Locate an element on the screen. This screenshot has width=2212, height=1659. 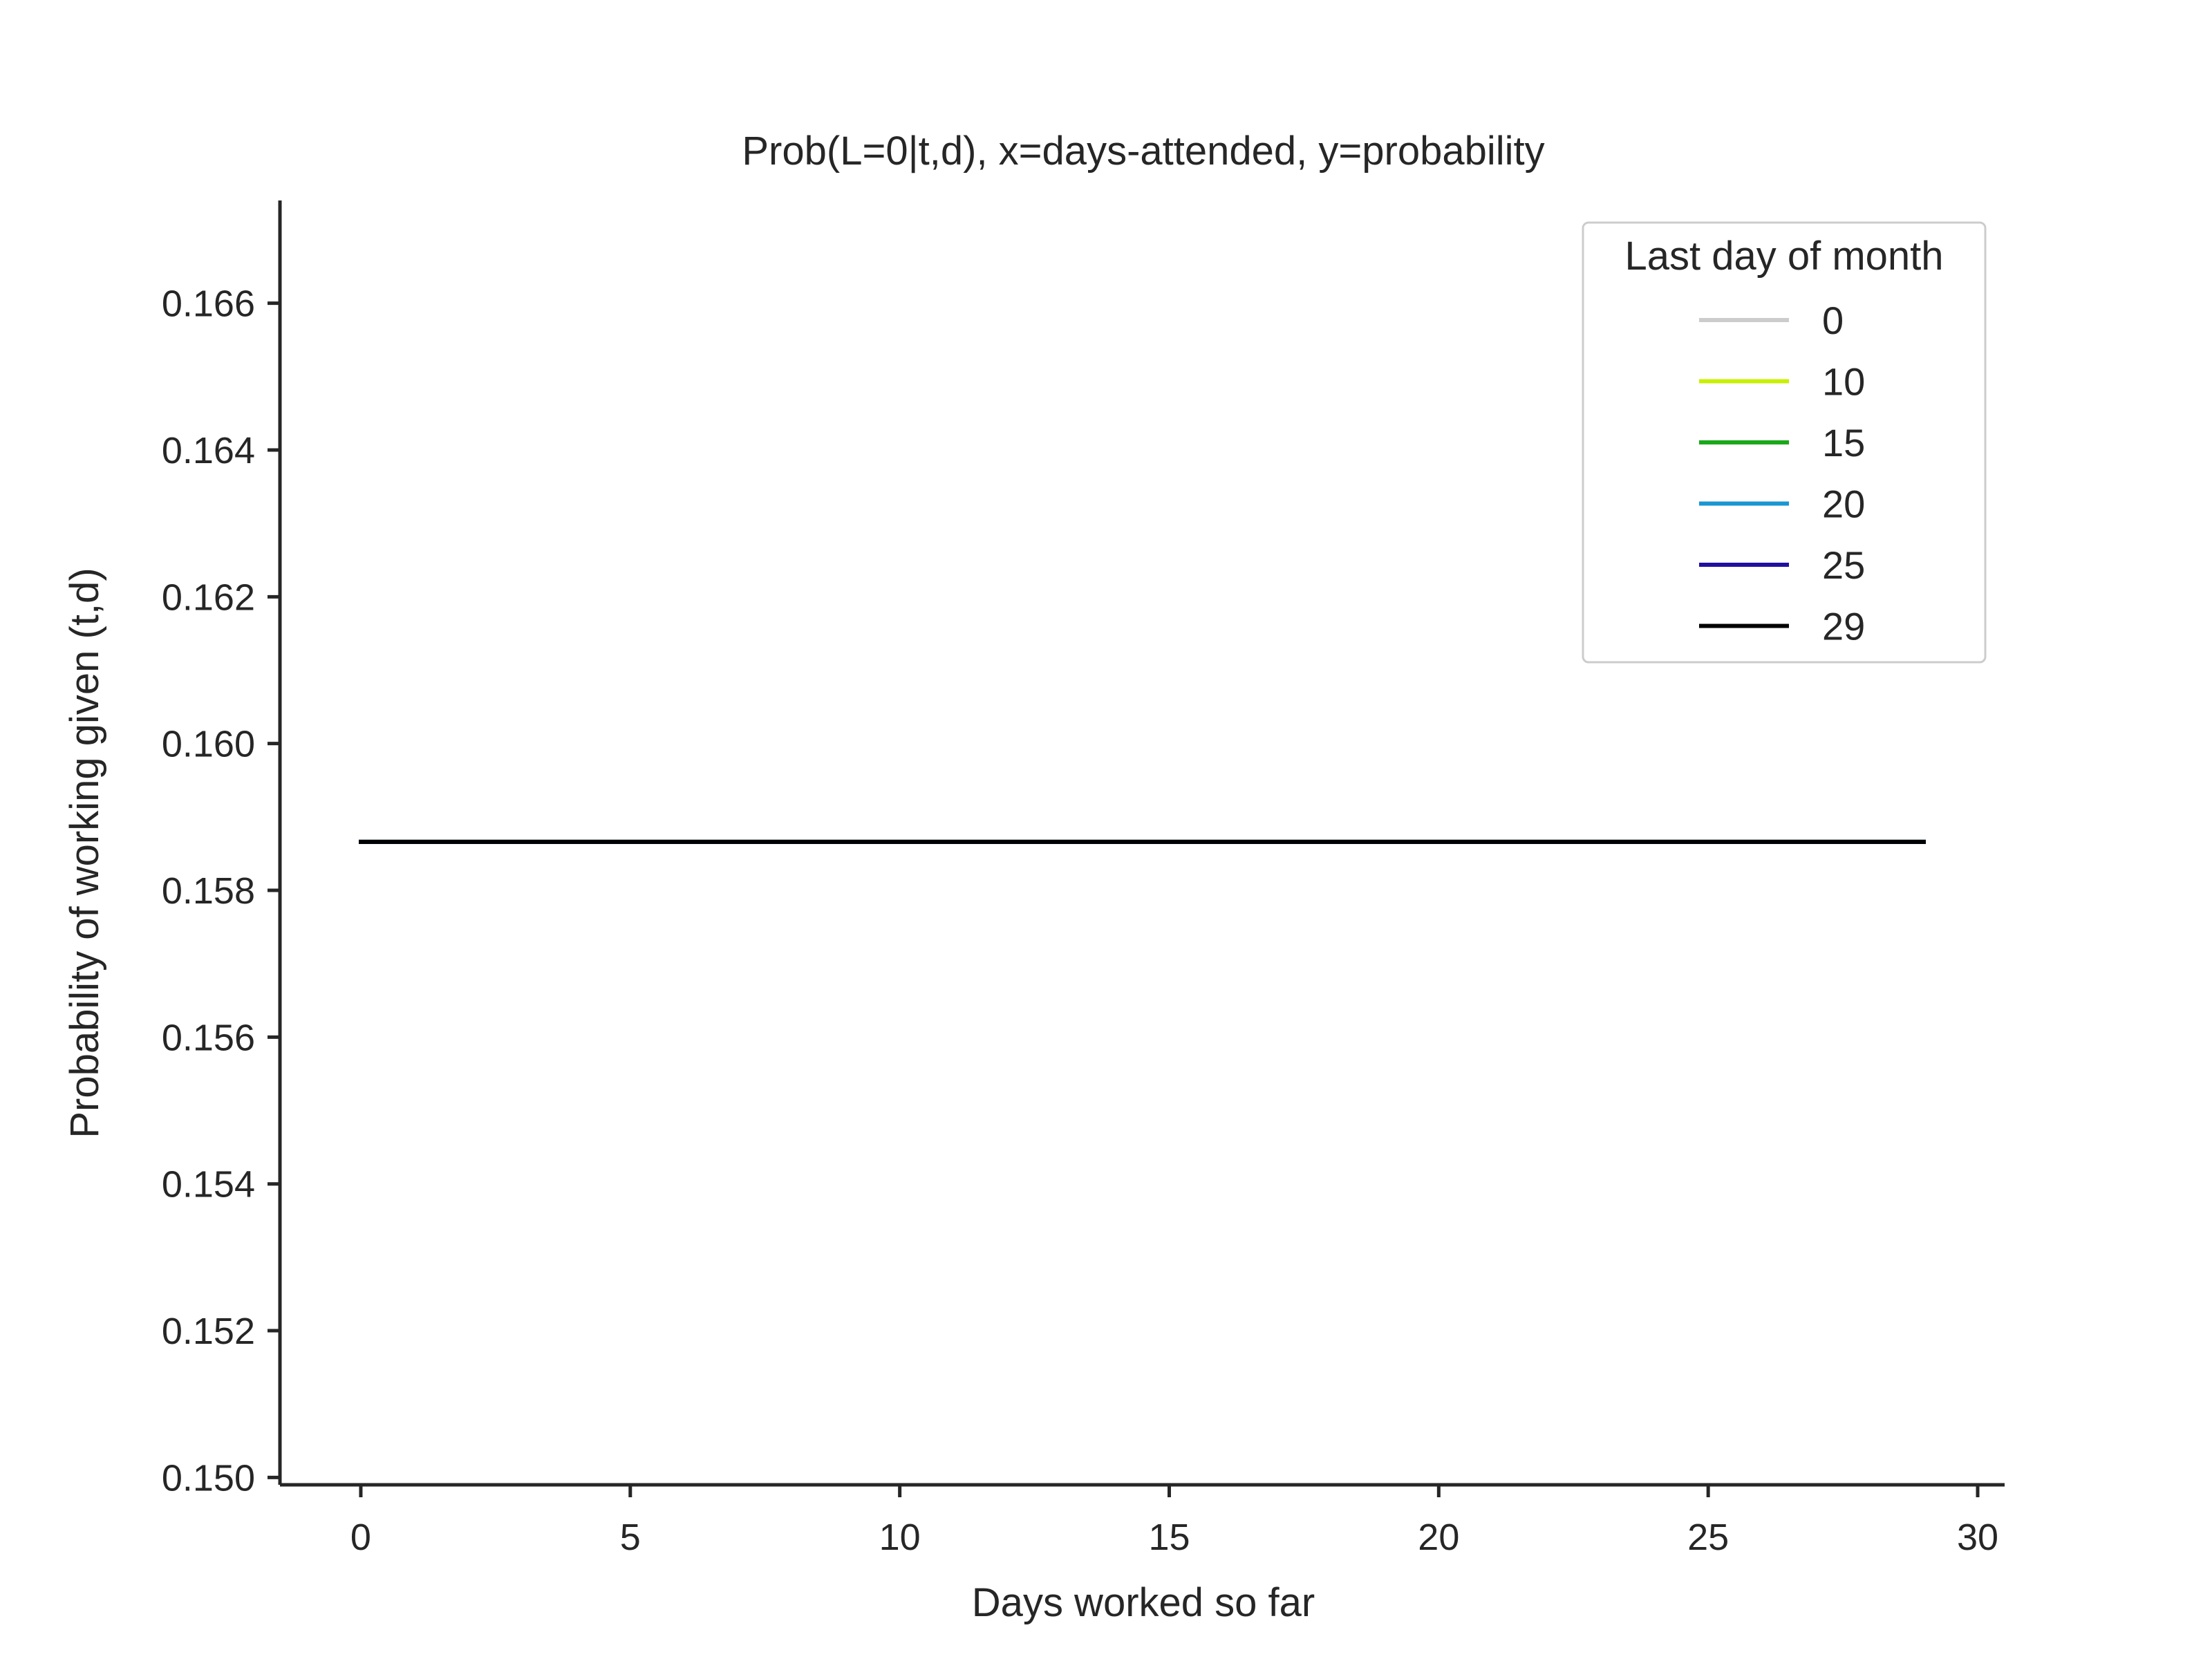
y-tick-label: 0.166 is located at coordinates (208, 304).